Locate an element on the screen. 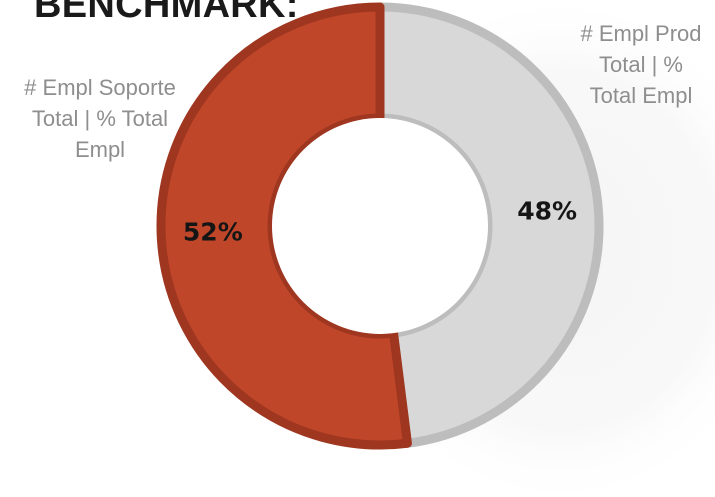 The width and height of the screenshot is (715, 497). page-title: BENCHMARK: is located at coordinates (166, 13).